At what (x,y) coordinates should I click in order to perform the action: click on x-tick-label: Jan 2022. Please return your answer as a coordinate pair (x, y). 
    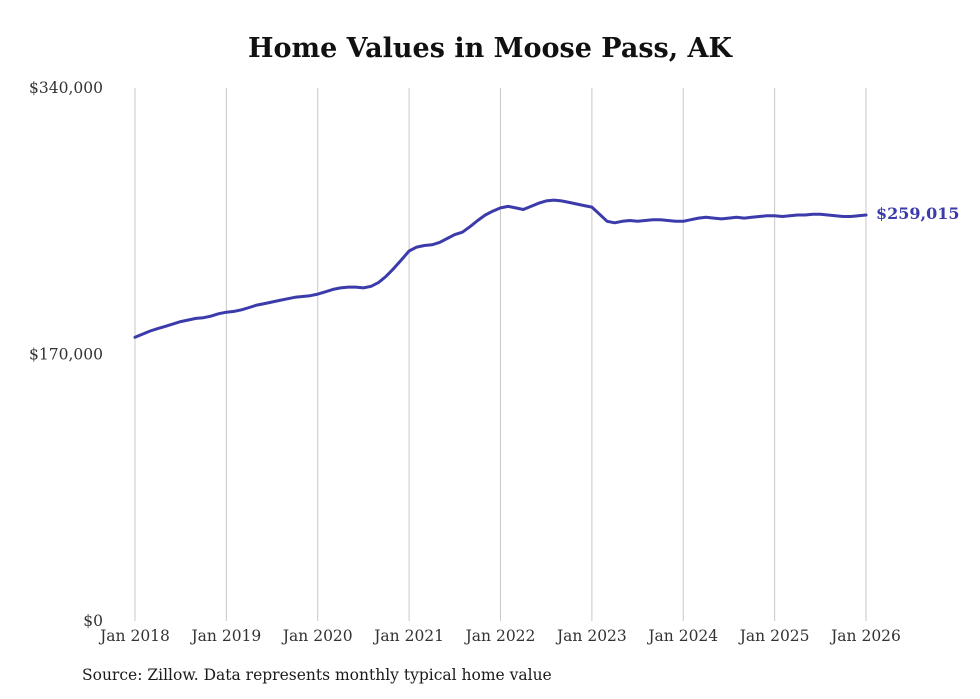
    Looking at the image, I should click on (500, 636).